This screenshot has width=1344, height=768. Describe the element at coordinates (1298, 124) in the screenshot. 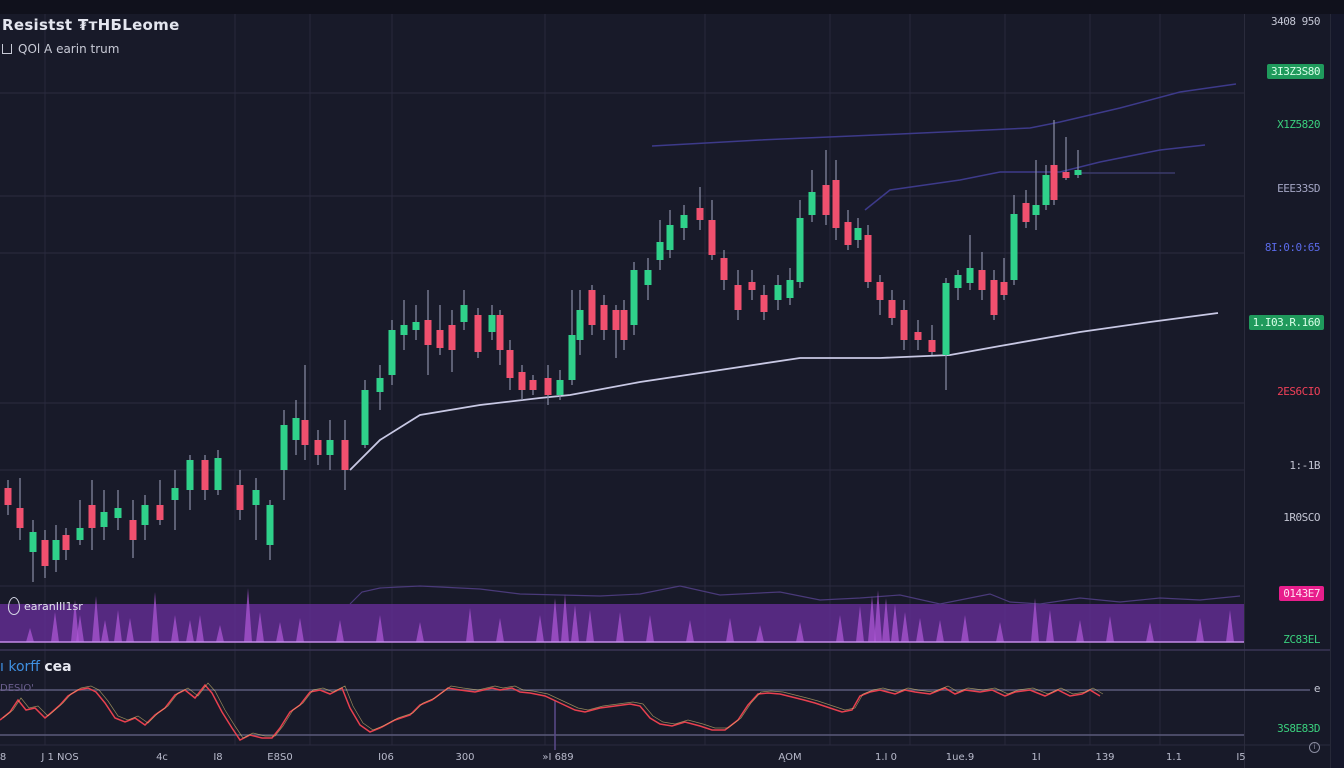

I see `price-label: X1Z5820` at that location.